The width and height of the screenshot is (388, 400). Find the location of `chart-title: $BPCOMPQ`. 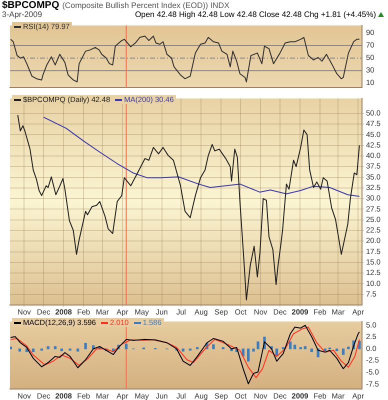

chart-title: $BPCOMPQ is located at coordinates (31, 5).